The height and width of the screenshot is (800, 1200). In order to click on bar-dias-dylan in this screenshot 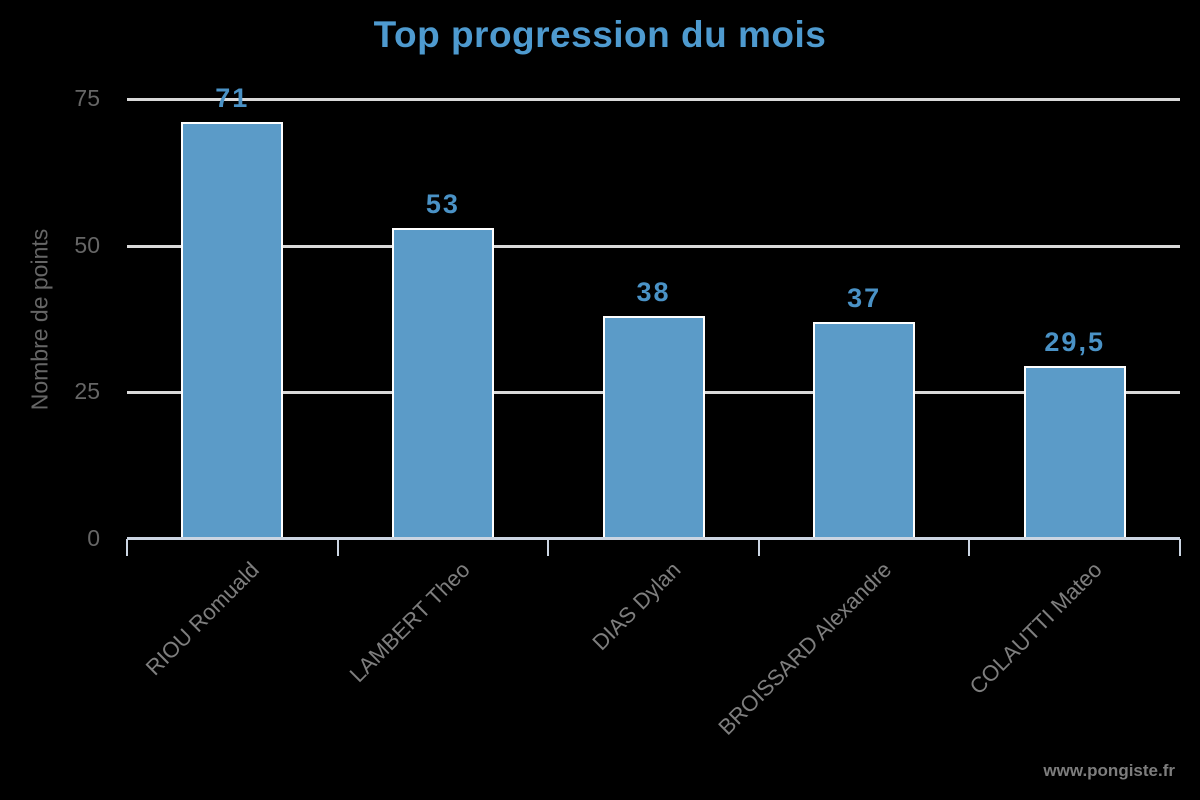, I will do `click(653, 427)`.